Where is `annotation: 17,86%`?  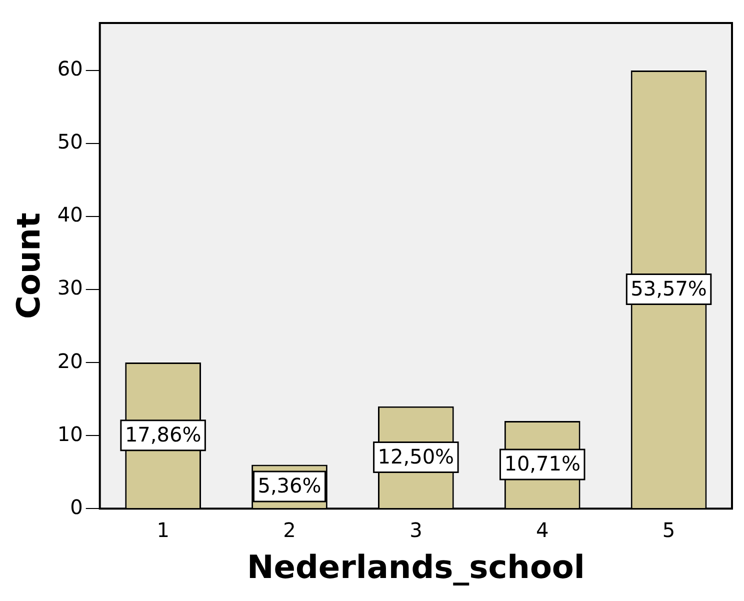 annotation: 17,86% is located at coordinates (163, 434).